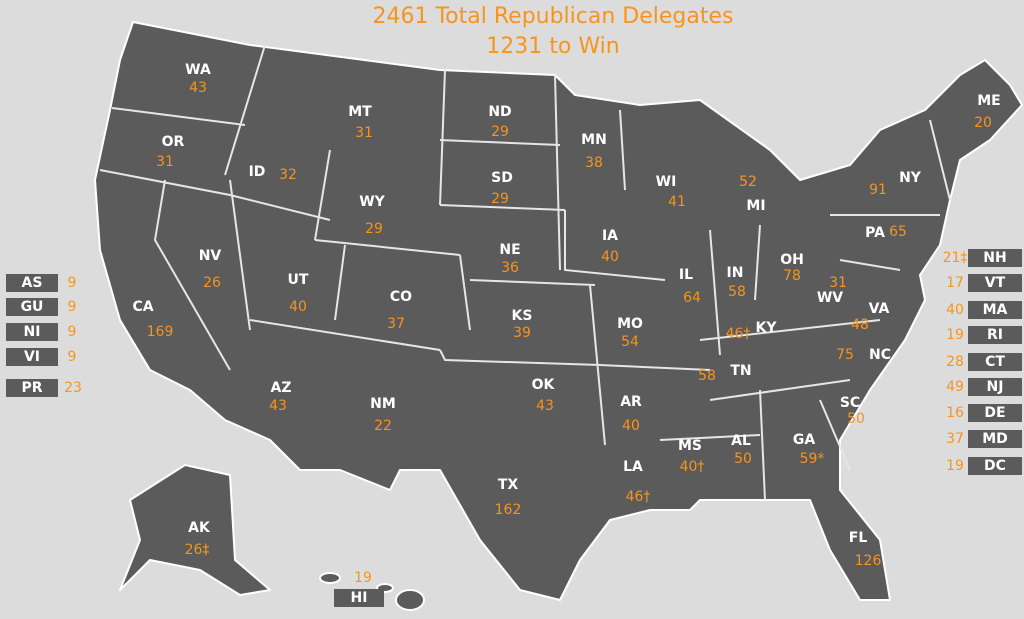 Image resolution: width=1024 pixels, height=619 pixels. Describe the element at coordinates (360, 112) in the screenshot. I see `state-abbr: MT` at that location.